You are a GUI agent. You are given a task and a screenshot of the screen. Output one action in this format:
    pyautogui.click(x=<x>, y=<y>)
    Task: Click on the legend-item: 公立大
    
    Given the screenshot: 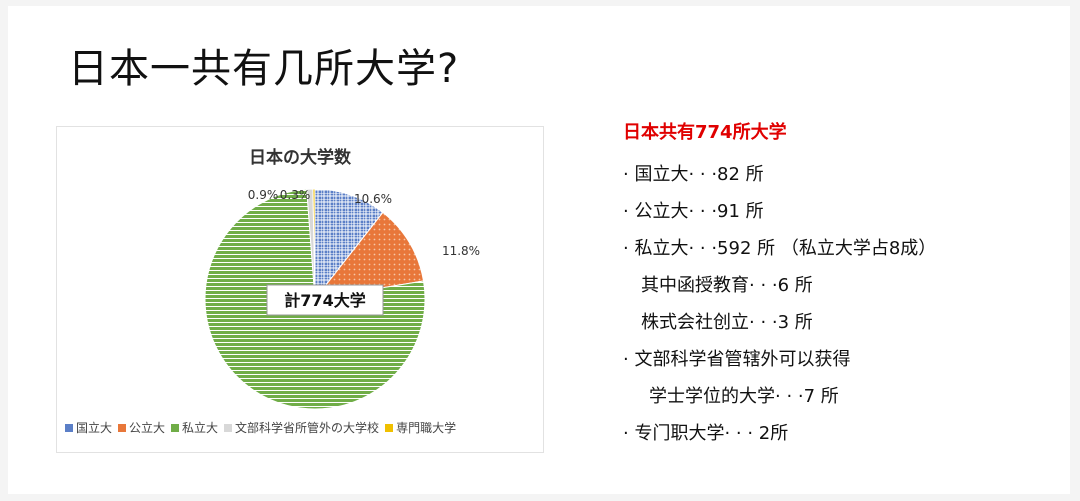 What is the action you would take?
    pyautogui.click(x=141, y=427)
    